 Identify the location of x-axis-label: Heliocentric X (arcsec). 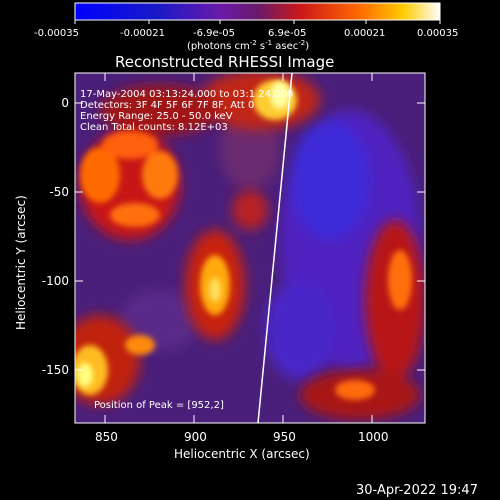
(242, 454).